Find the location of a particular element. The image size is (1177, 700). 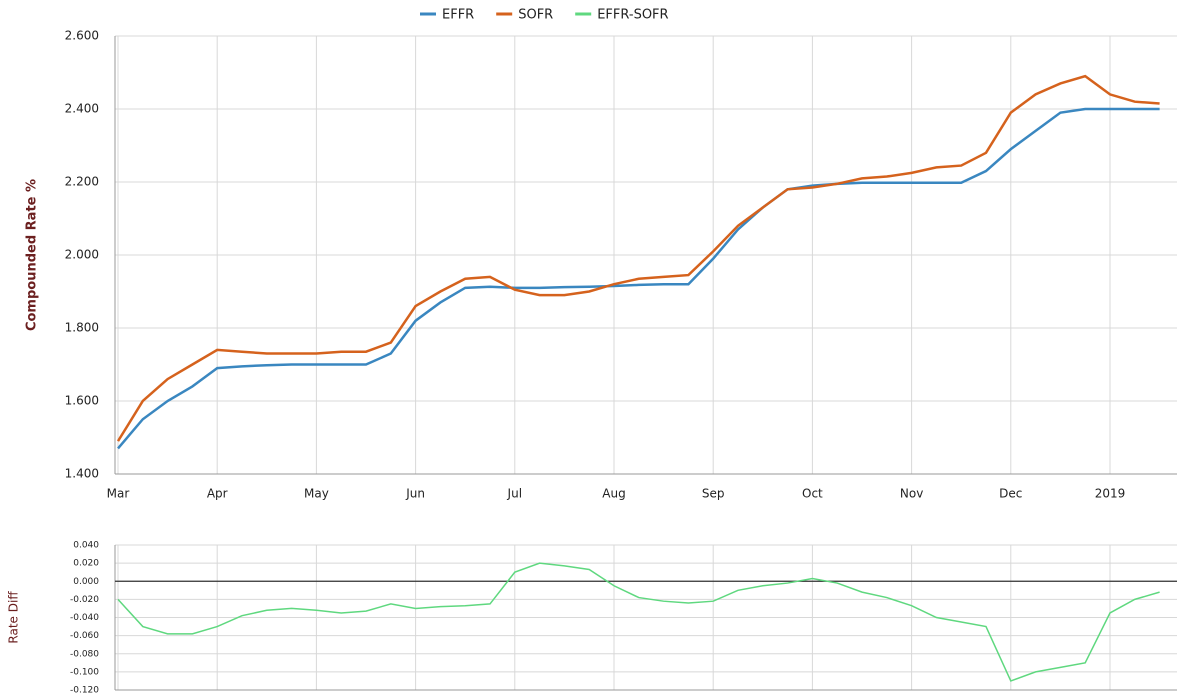

y-tick-label: -0.080 is located at coordinates (84, 654).